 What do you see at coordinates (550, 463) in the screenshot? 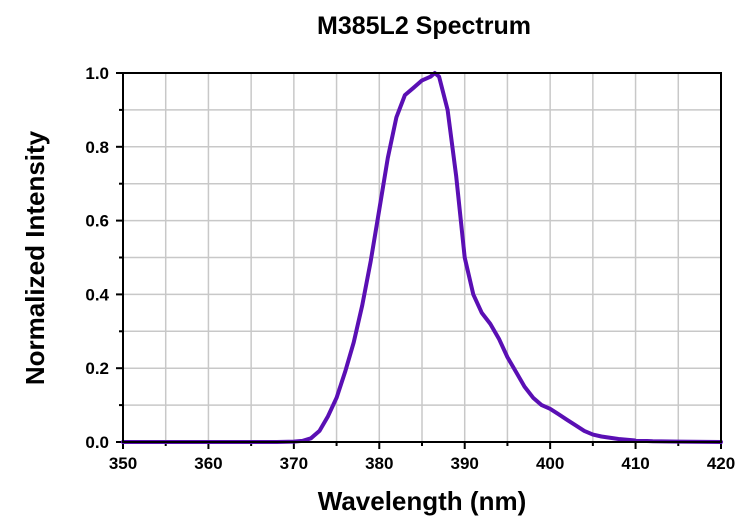
I see `x-tick-label: 400` at bounding box center [550, 463].